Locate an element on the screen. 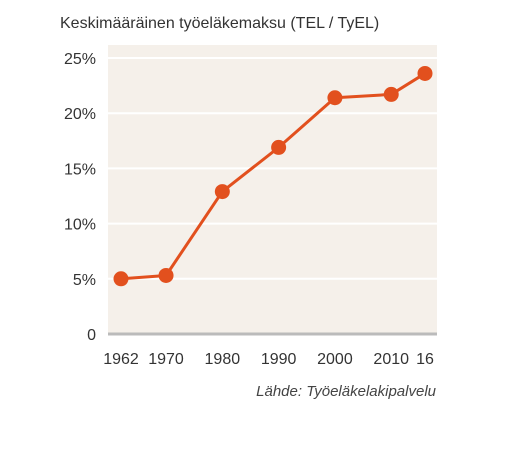  y-tick-label: 20% is located at coordinates (80, 114).